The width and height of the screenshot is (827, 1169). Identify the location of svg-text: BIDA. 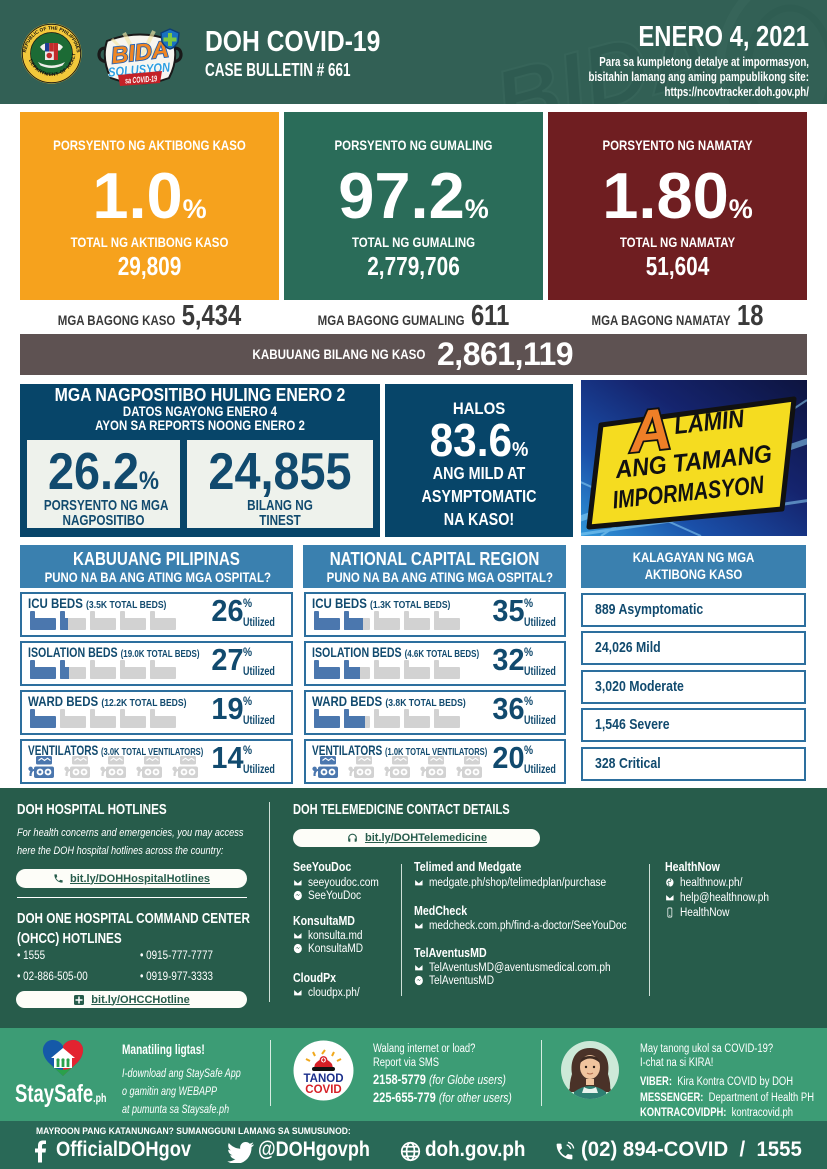
(140, 52).